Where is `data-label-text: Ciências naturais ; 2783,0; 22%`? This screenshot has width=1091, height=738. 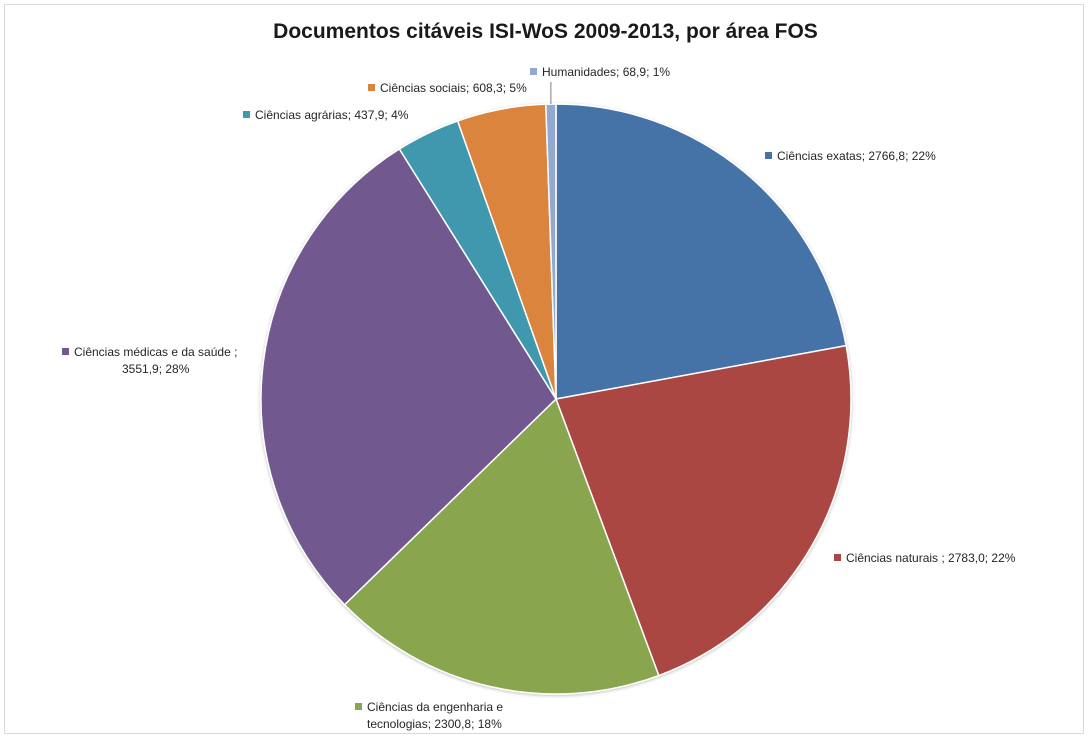 data-label-text: Ciências naturais ; 2783,0; 22% is located at coordinates (931, 558).